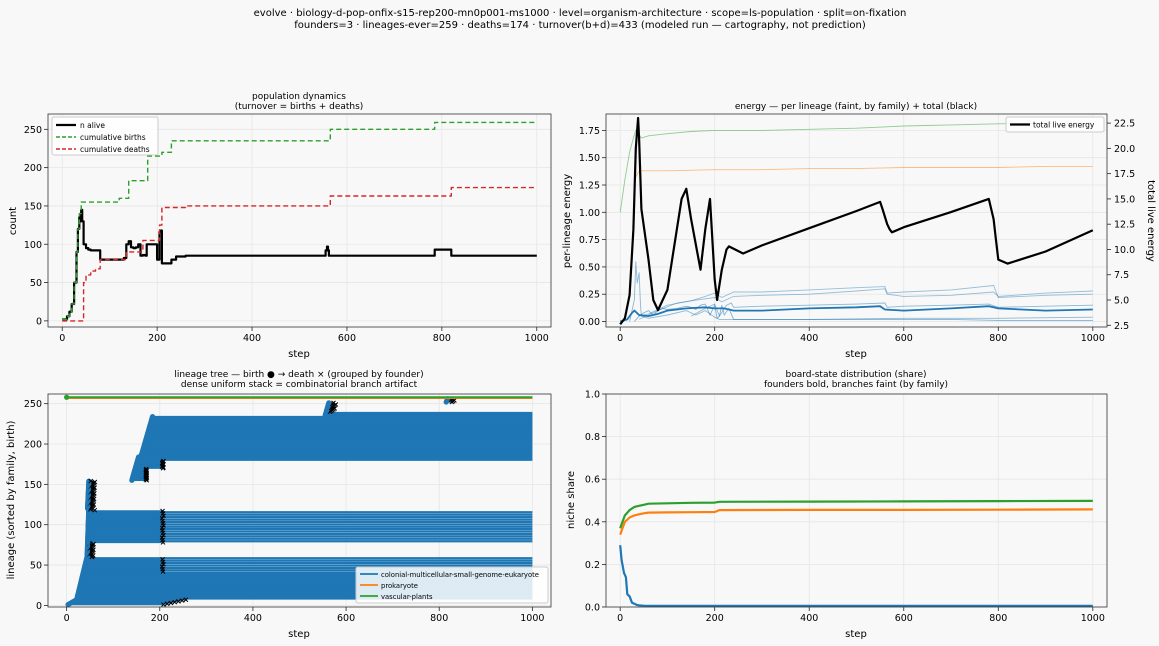 This screenshot has width=1159, height=646. What do you see at coordinates (33, 245) in the screenshot?
I see `population-ytick-label: 100` at bounding box center [33, 245].